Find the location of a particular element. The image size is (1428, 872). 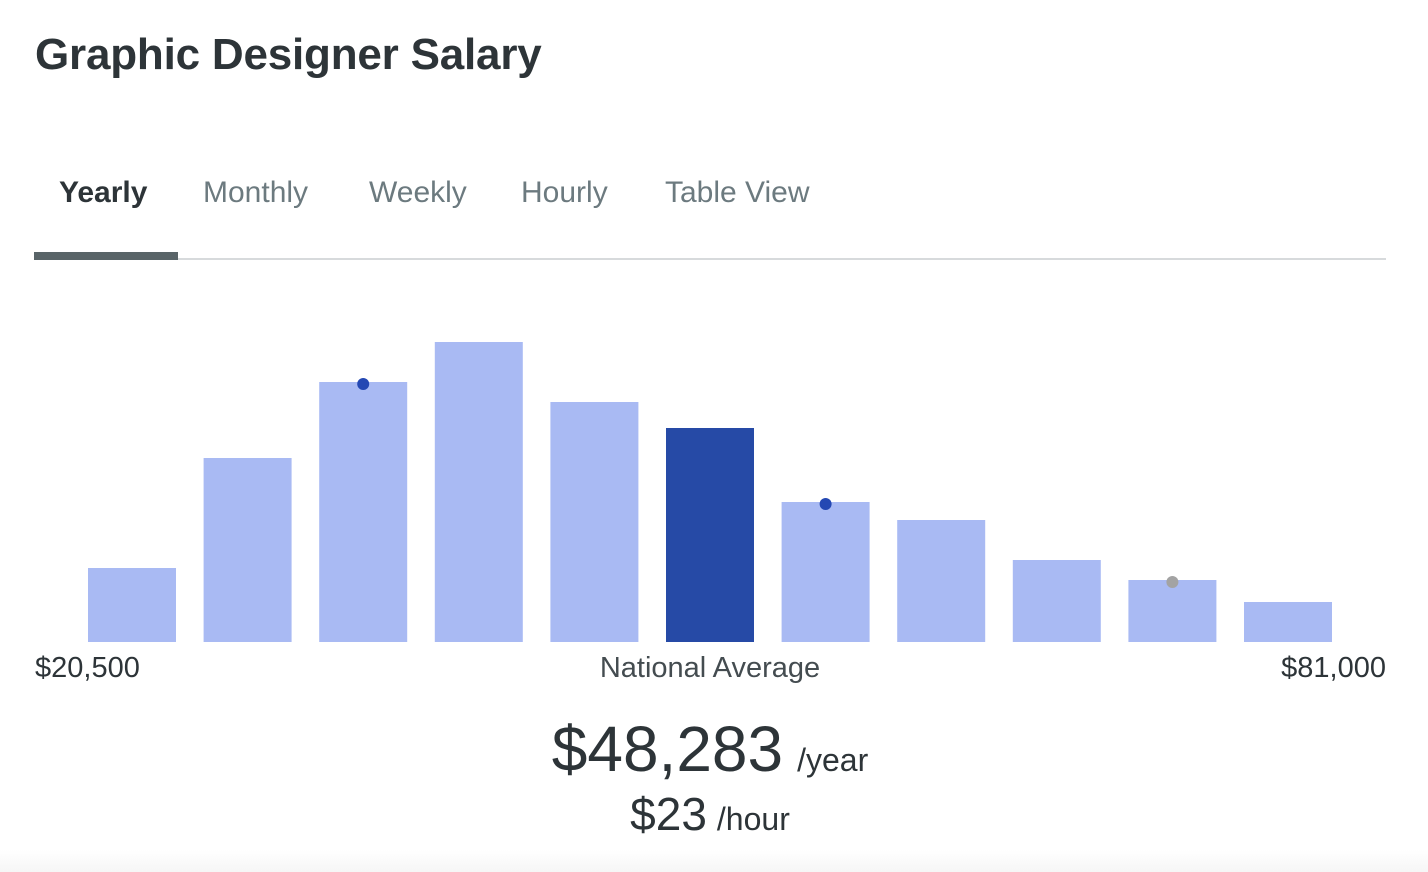

yearly-salary: $48,283/year is located at coordinates (710, 749).